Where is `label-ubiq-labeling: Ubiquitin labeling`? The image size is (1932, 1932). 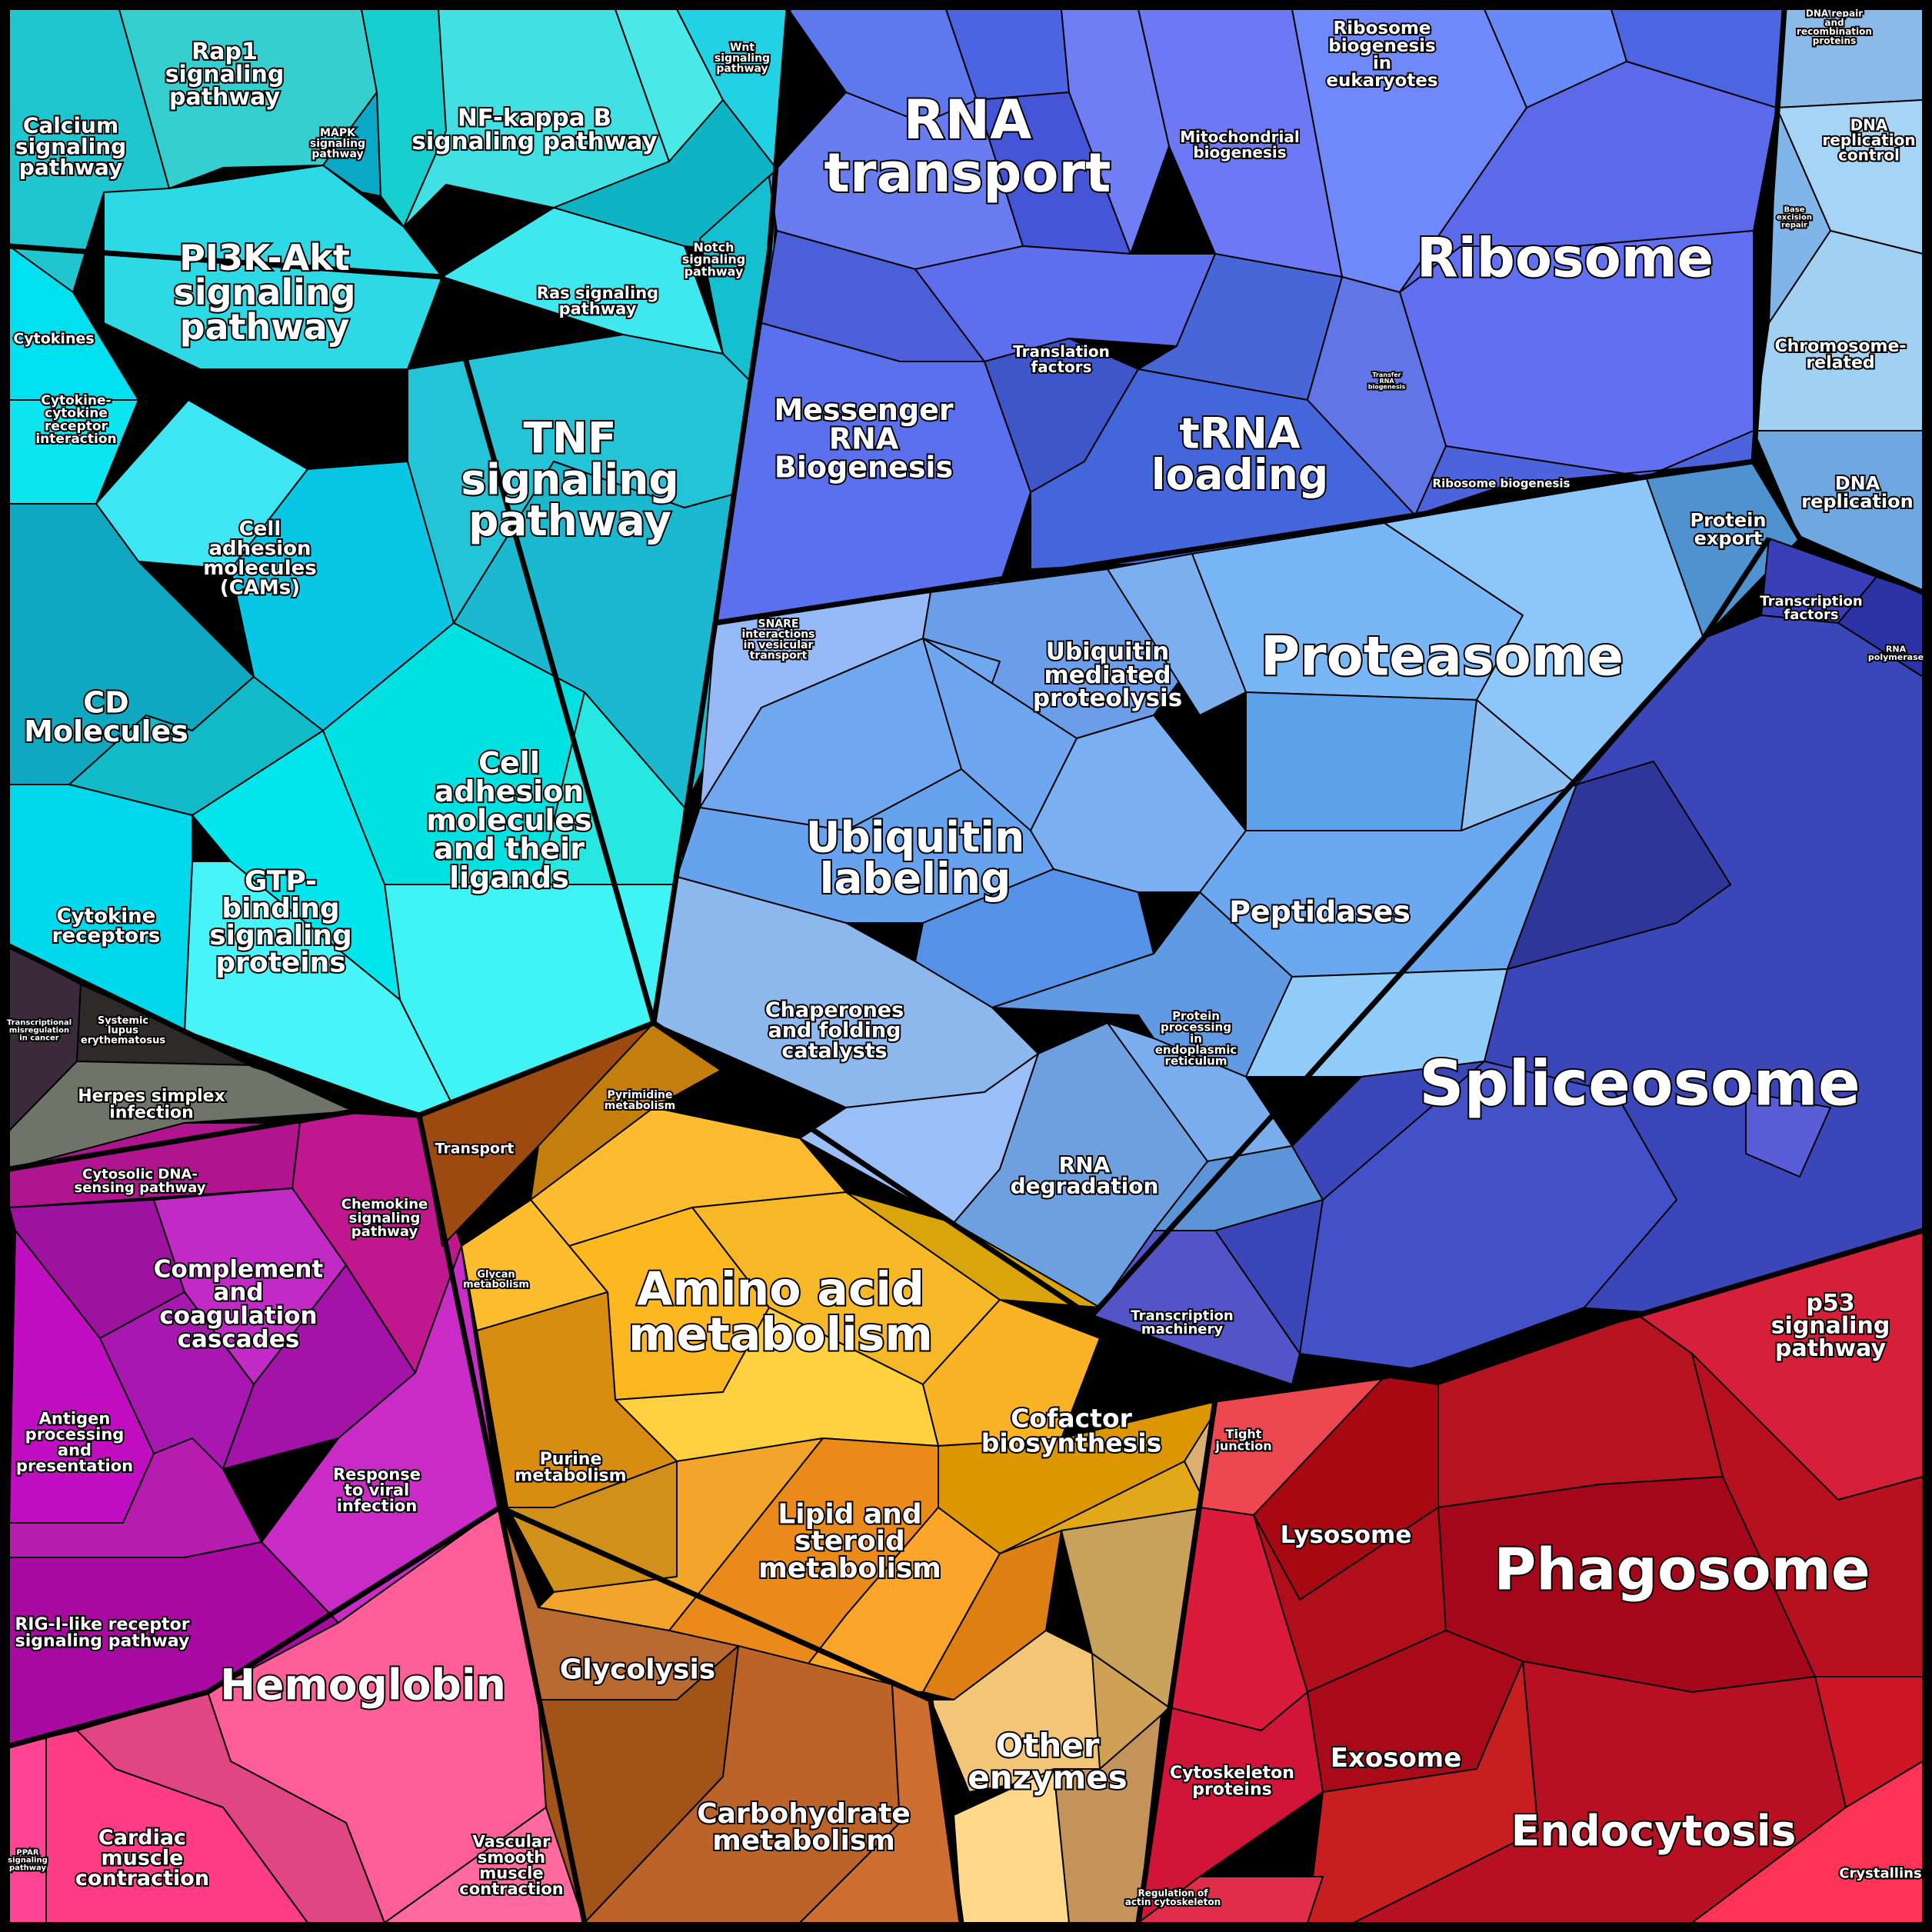 label-ubiq-labeling: Ubiquitin labeling is located at coordinates (915, 857).